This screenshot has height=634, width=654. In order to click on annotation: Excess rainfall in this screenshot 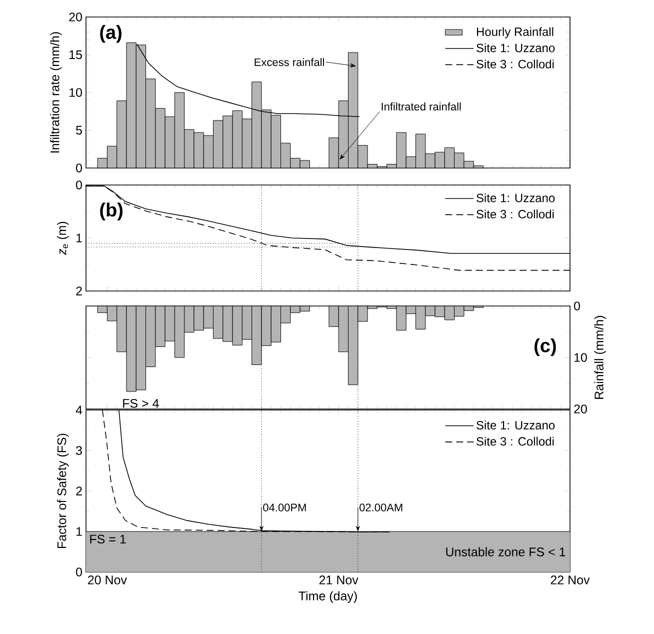, I will do `click(289, 62)`.